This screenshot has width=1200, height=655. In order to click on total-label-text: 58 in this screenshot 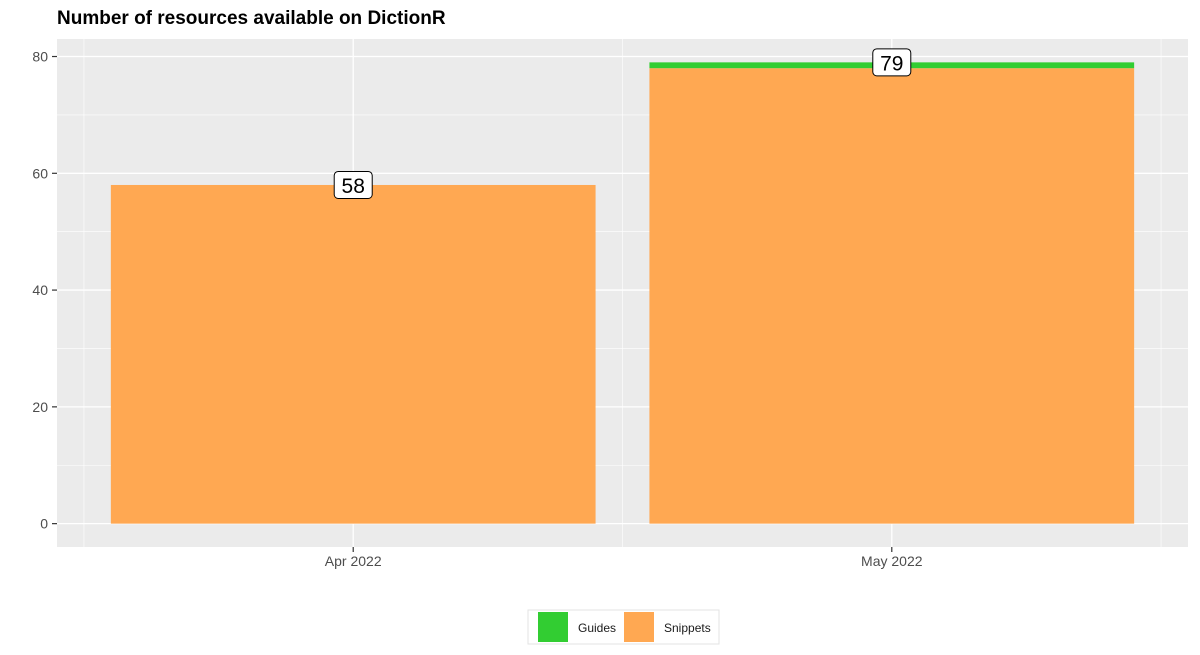, I will do `click(353, 186)`.